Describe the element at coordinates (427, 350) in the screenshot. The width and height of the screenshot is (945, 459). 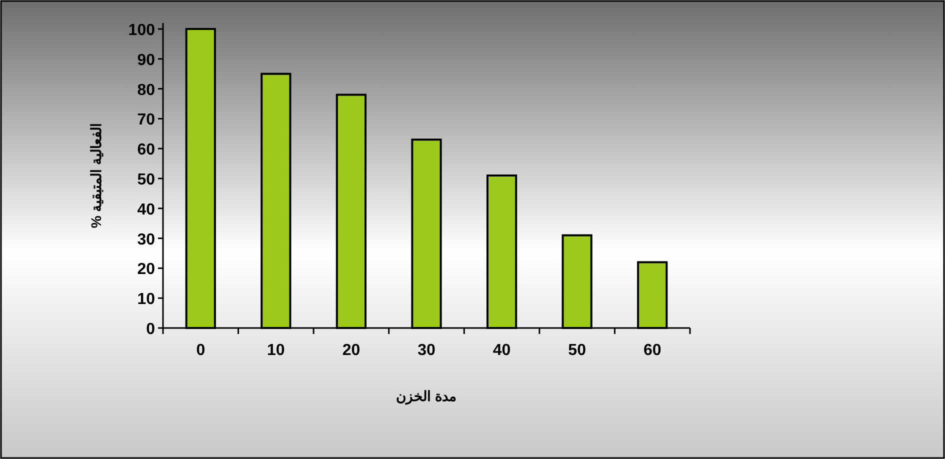
I see `x-tick-label: 30` at that location.